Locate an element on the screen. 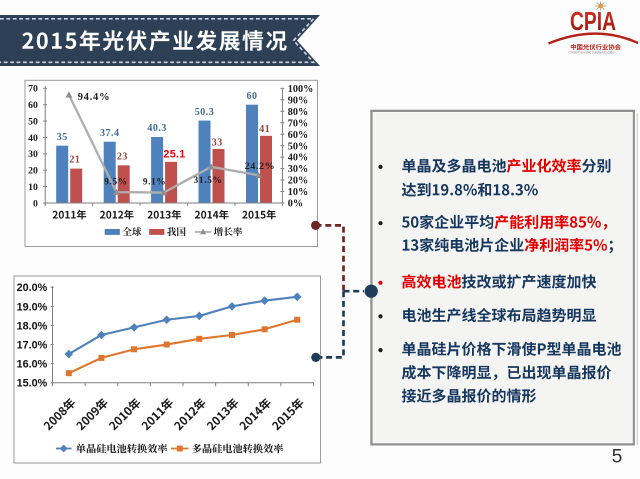 The height and width of the screenshot is (479, 640). svg-text: 0% is located at coordinates (295, 204).